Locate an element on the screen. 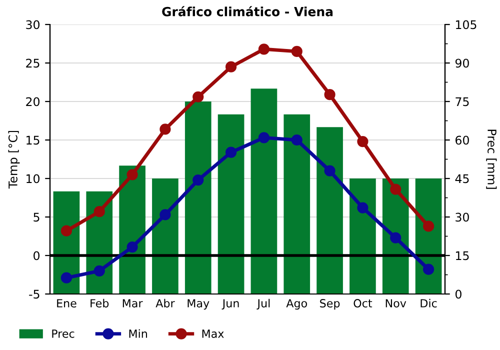 This screenshot has height=350, width=500. y-axis-title: Temp [°C] is located at coordinates (14, 159).